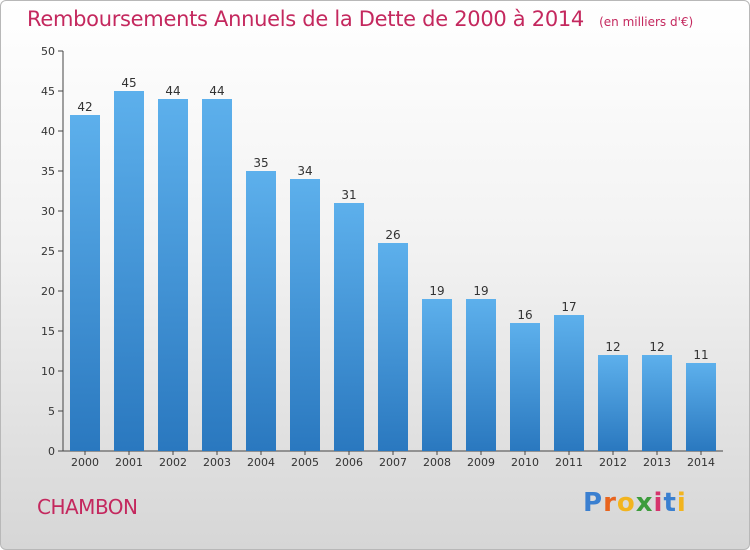  I want to click on proxiti-logo: Proxiti, so click(635, 503).